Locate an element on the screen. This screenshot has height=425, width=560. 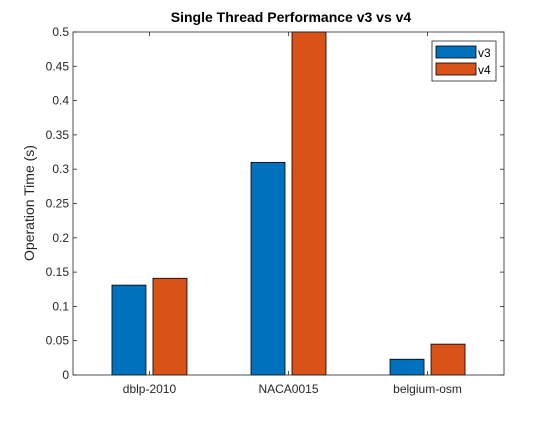
legend-swatch-v3 is located at coordinates (456, 52).